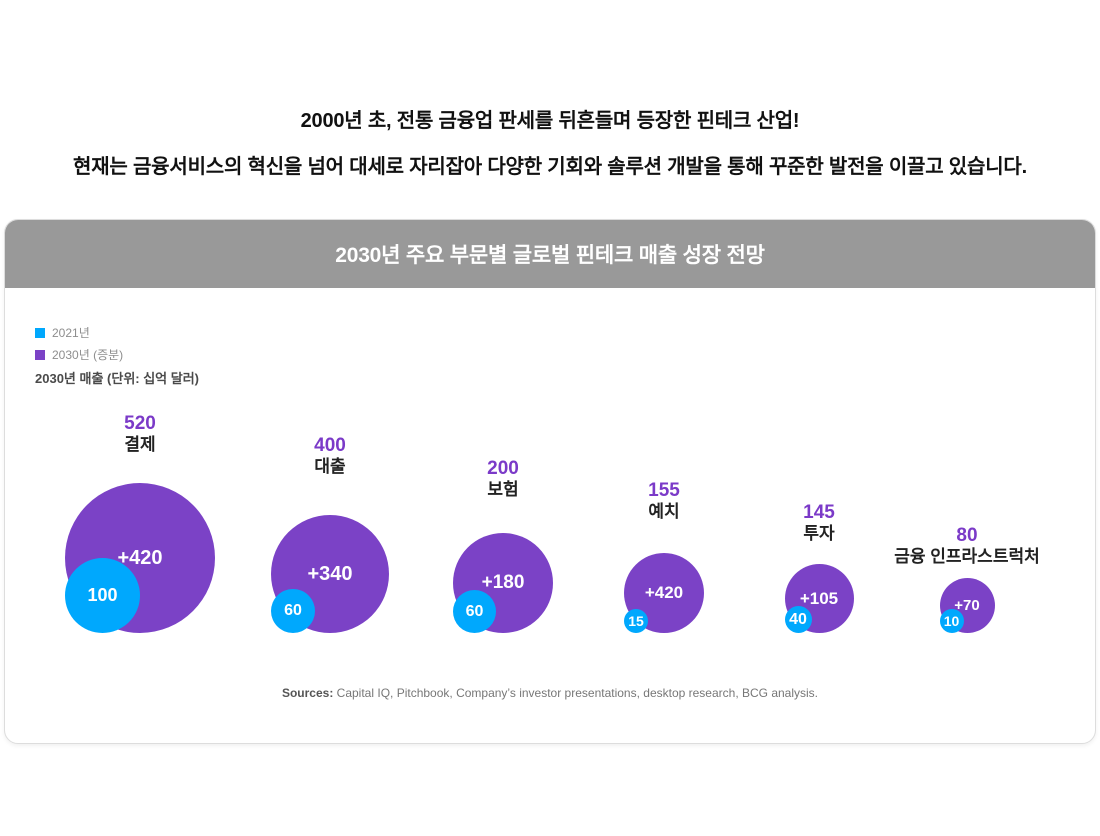  I want to click on bubble-category-name: 금융 인프라스트럭처, so click(967, 556).